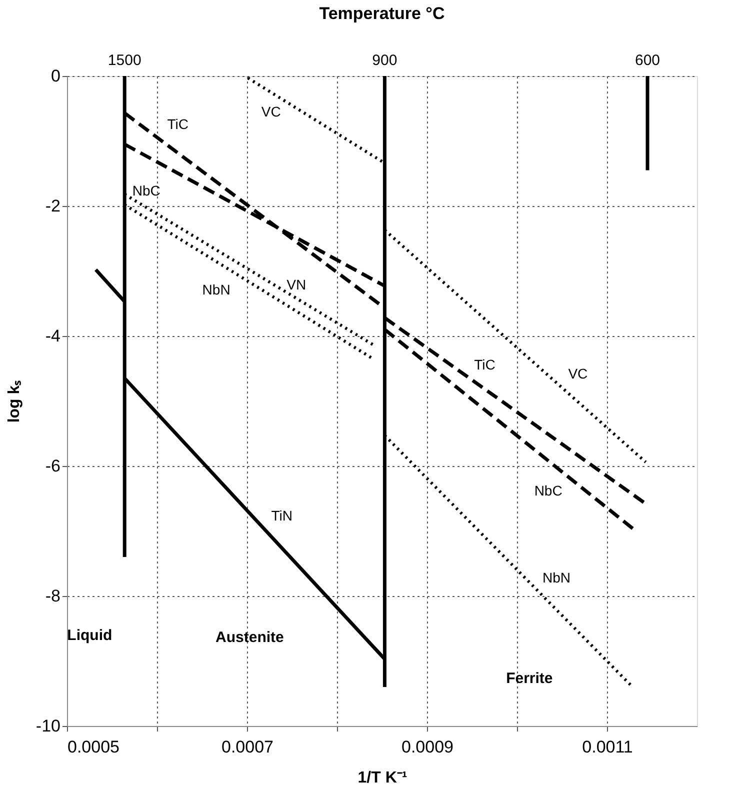  Describe the element at coordinates (52, 336) in the screenshot. I see `y-tick-label: -4` at that location.